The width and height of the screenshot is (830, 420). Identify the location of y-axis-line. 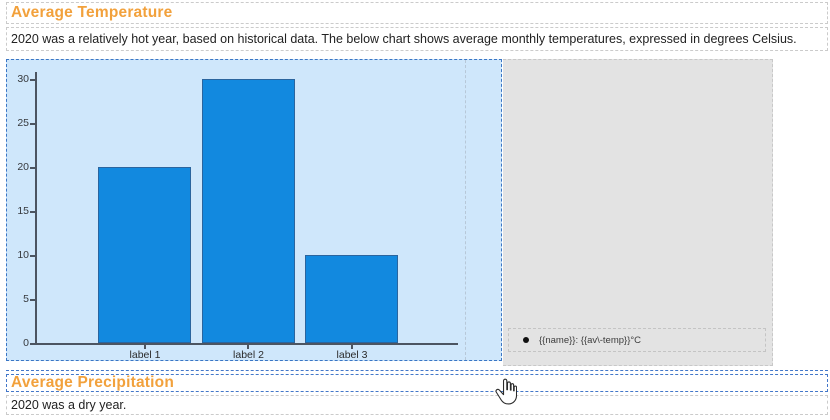
(36, 208).